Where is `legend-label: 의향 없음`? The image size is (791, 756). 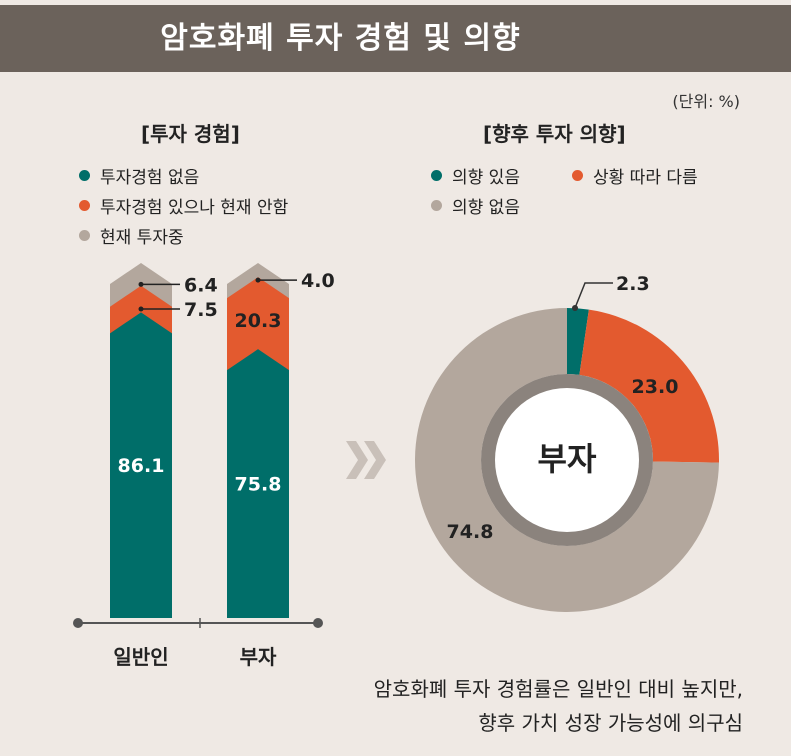 legend-label: 의향 없음 is located at coordinates (486, 207).